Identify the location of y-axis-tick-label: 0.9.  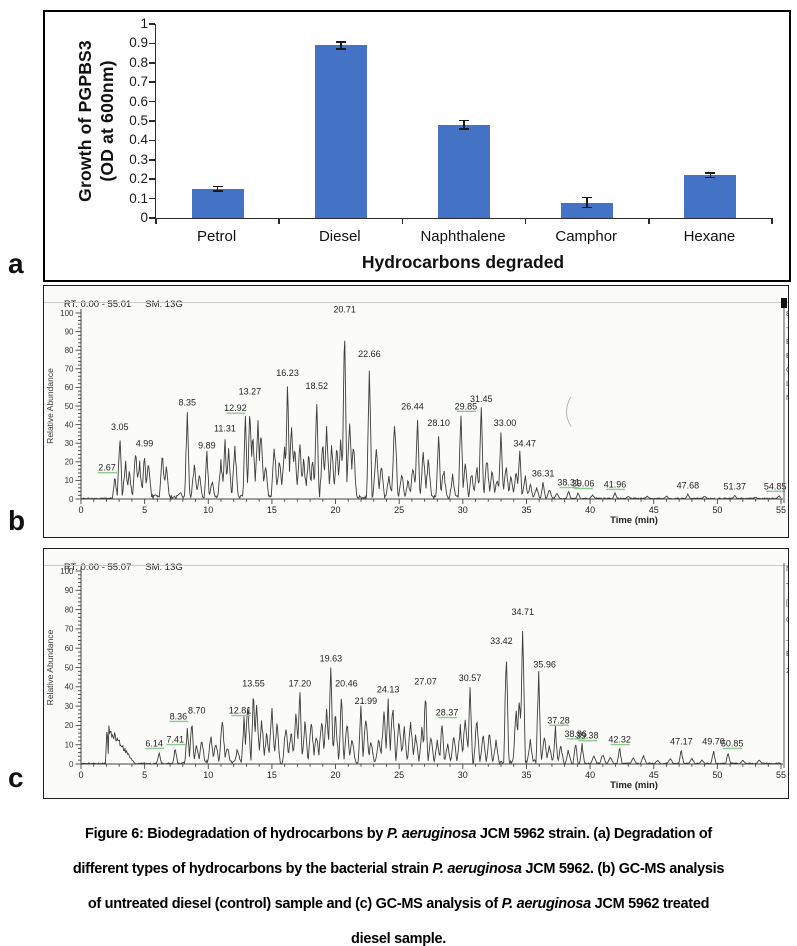
(138, 43).